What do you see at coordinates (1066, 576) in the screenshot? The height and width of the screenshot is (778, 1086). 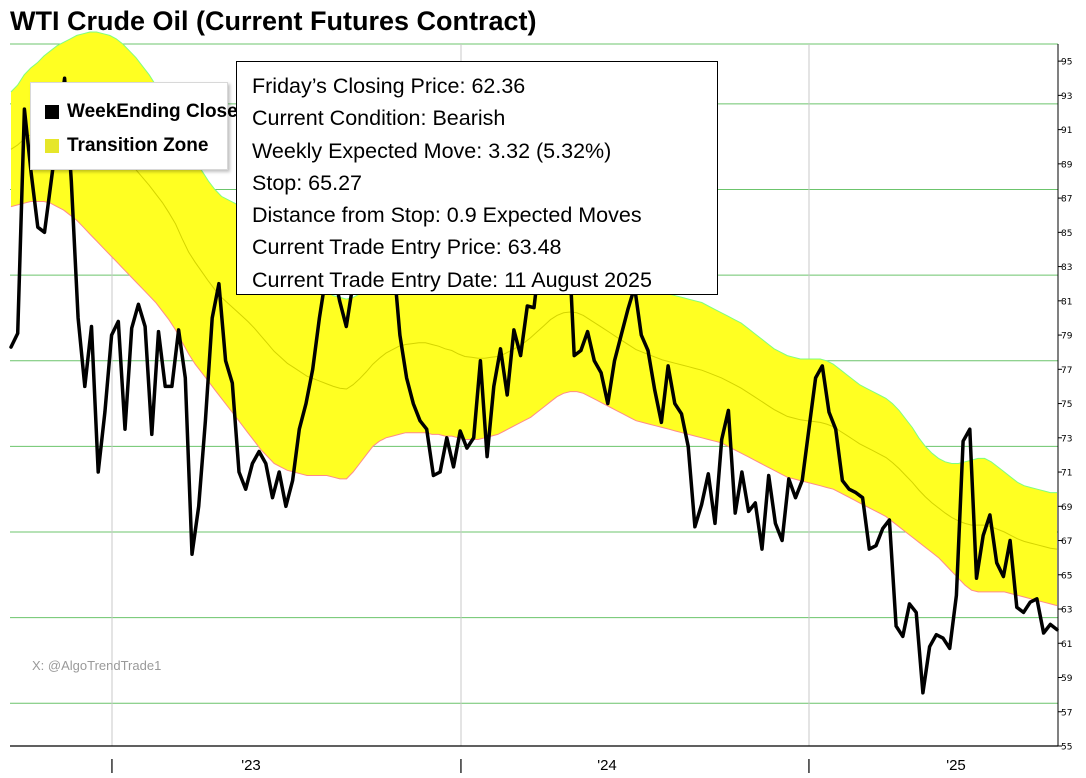 I see `y-tick-label: 65` at bounding box center [1066, 576].